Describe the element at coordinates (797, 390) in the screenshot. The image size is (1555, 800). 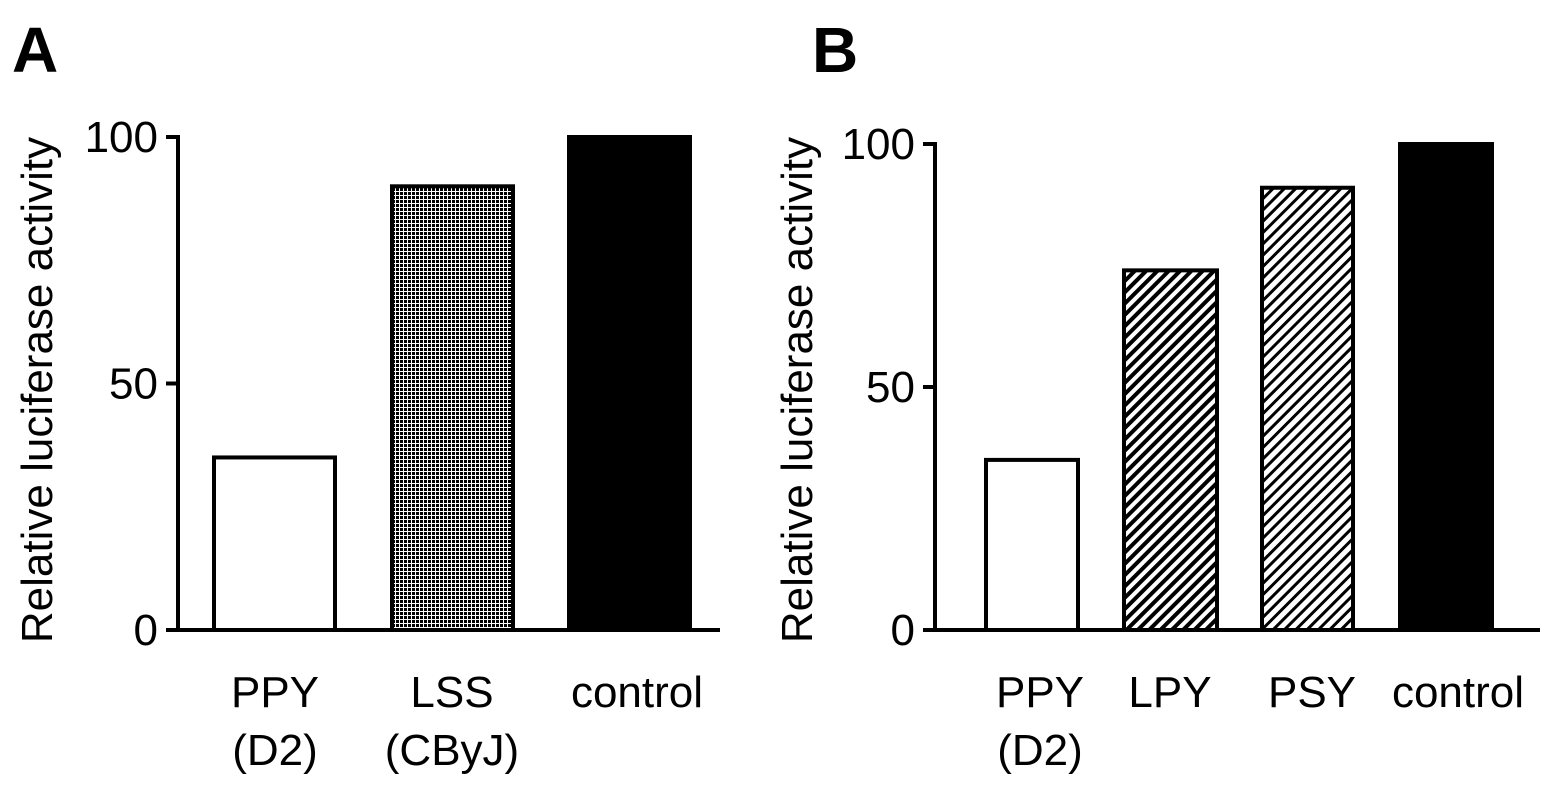
I see `panel-b-ylabel: Relative luciferase activity` at that location.